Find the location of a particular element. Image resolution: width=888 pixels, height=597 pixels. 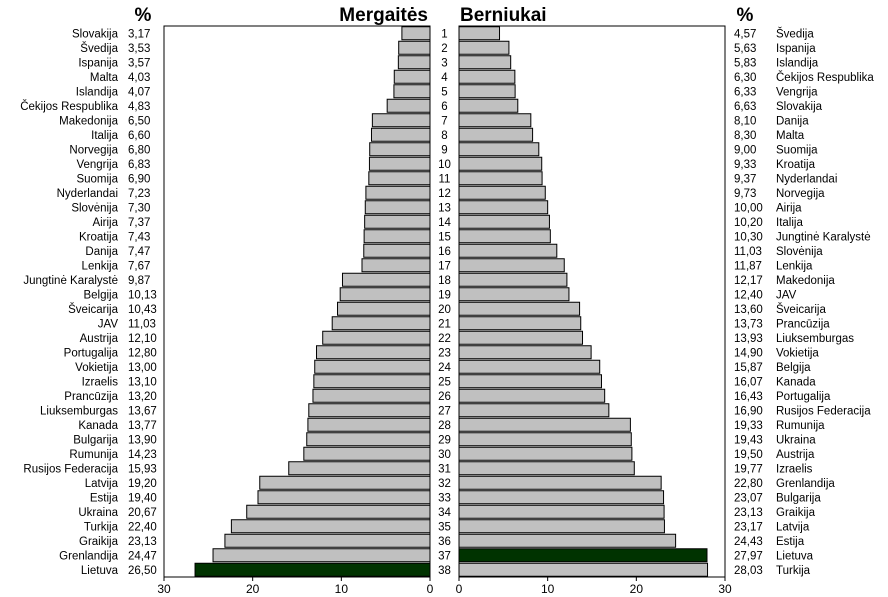

right-country-label: Kanada is located at coordinates (796, 382).